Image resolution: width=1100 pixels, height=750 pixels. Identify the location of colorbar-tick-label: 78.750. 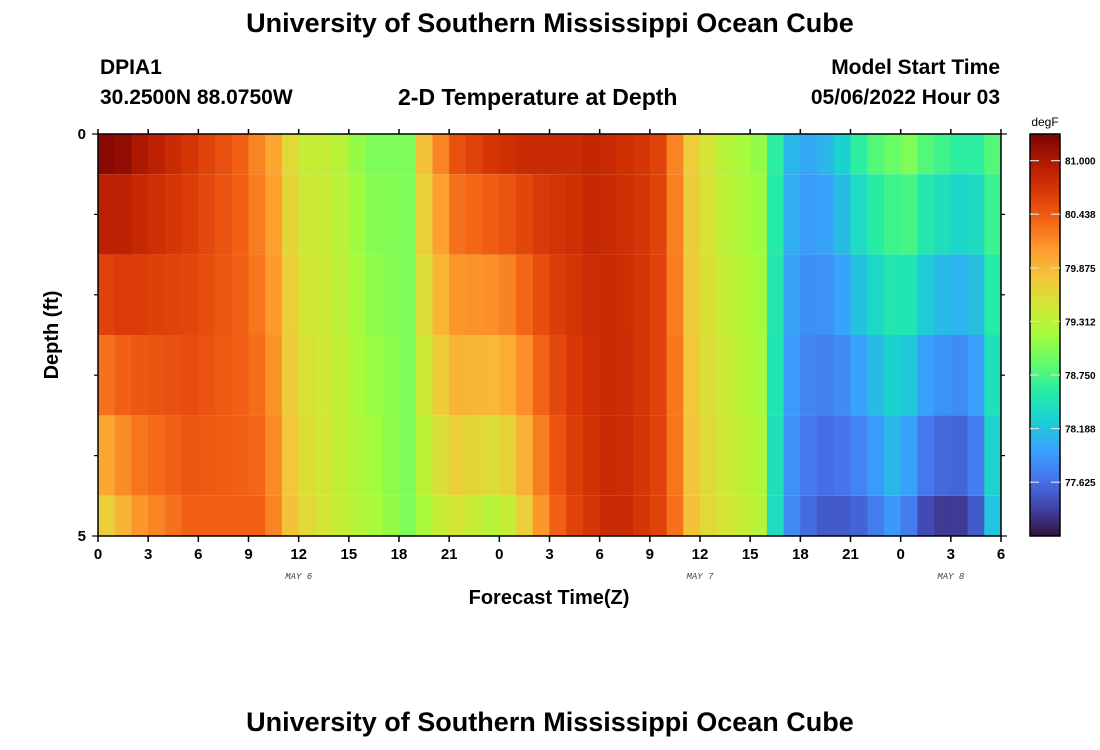
(1080, 376).